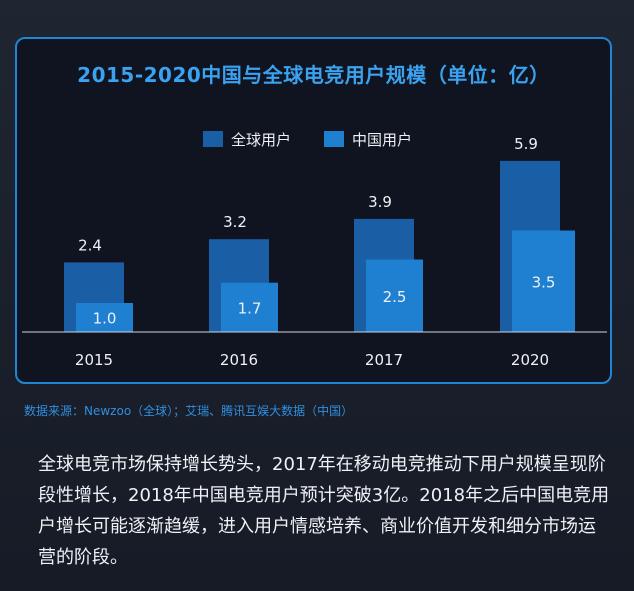 The width and height of the screenshot is (634, 591). I want to click on bar-china-2016, so click(249, 307).